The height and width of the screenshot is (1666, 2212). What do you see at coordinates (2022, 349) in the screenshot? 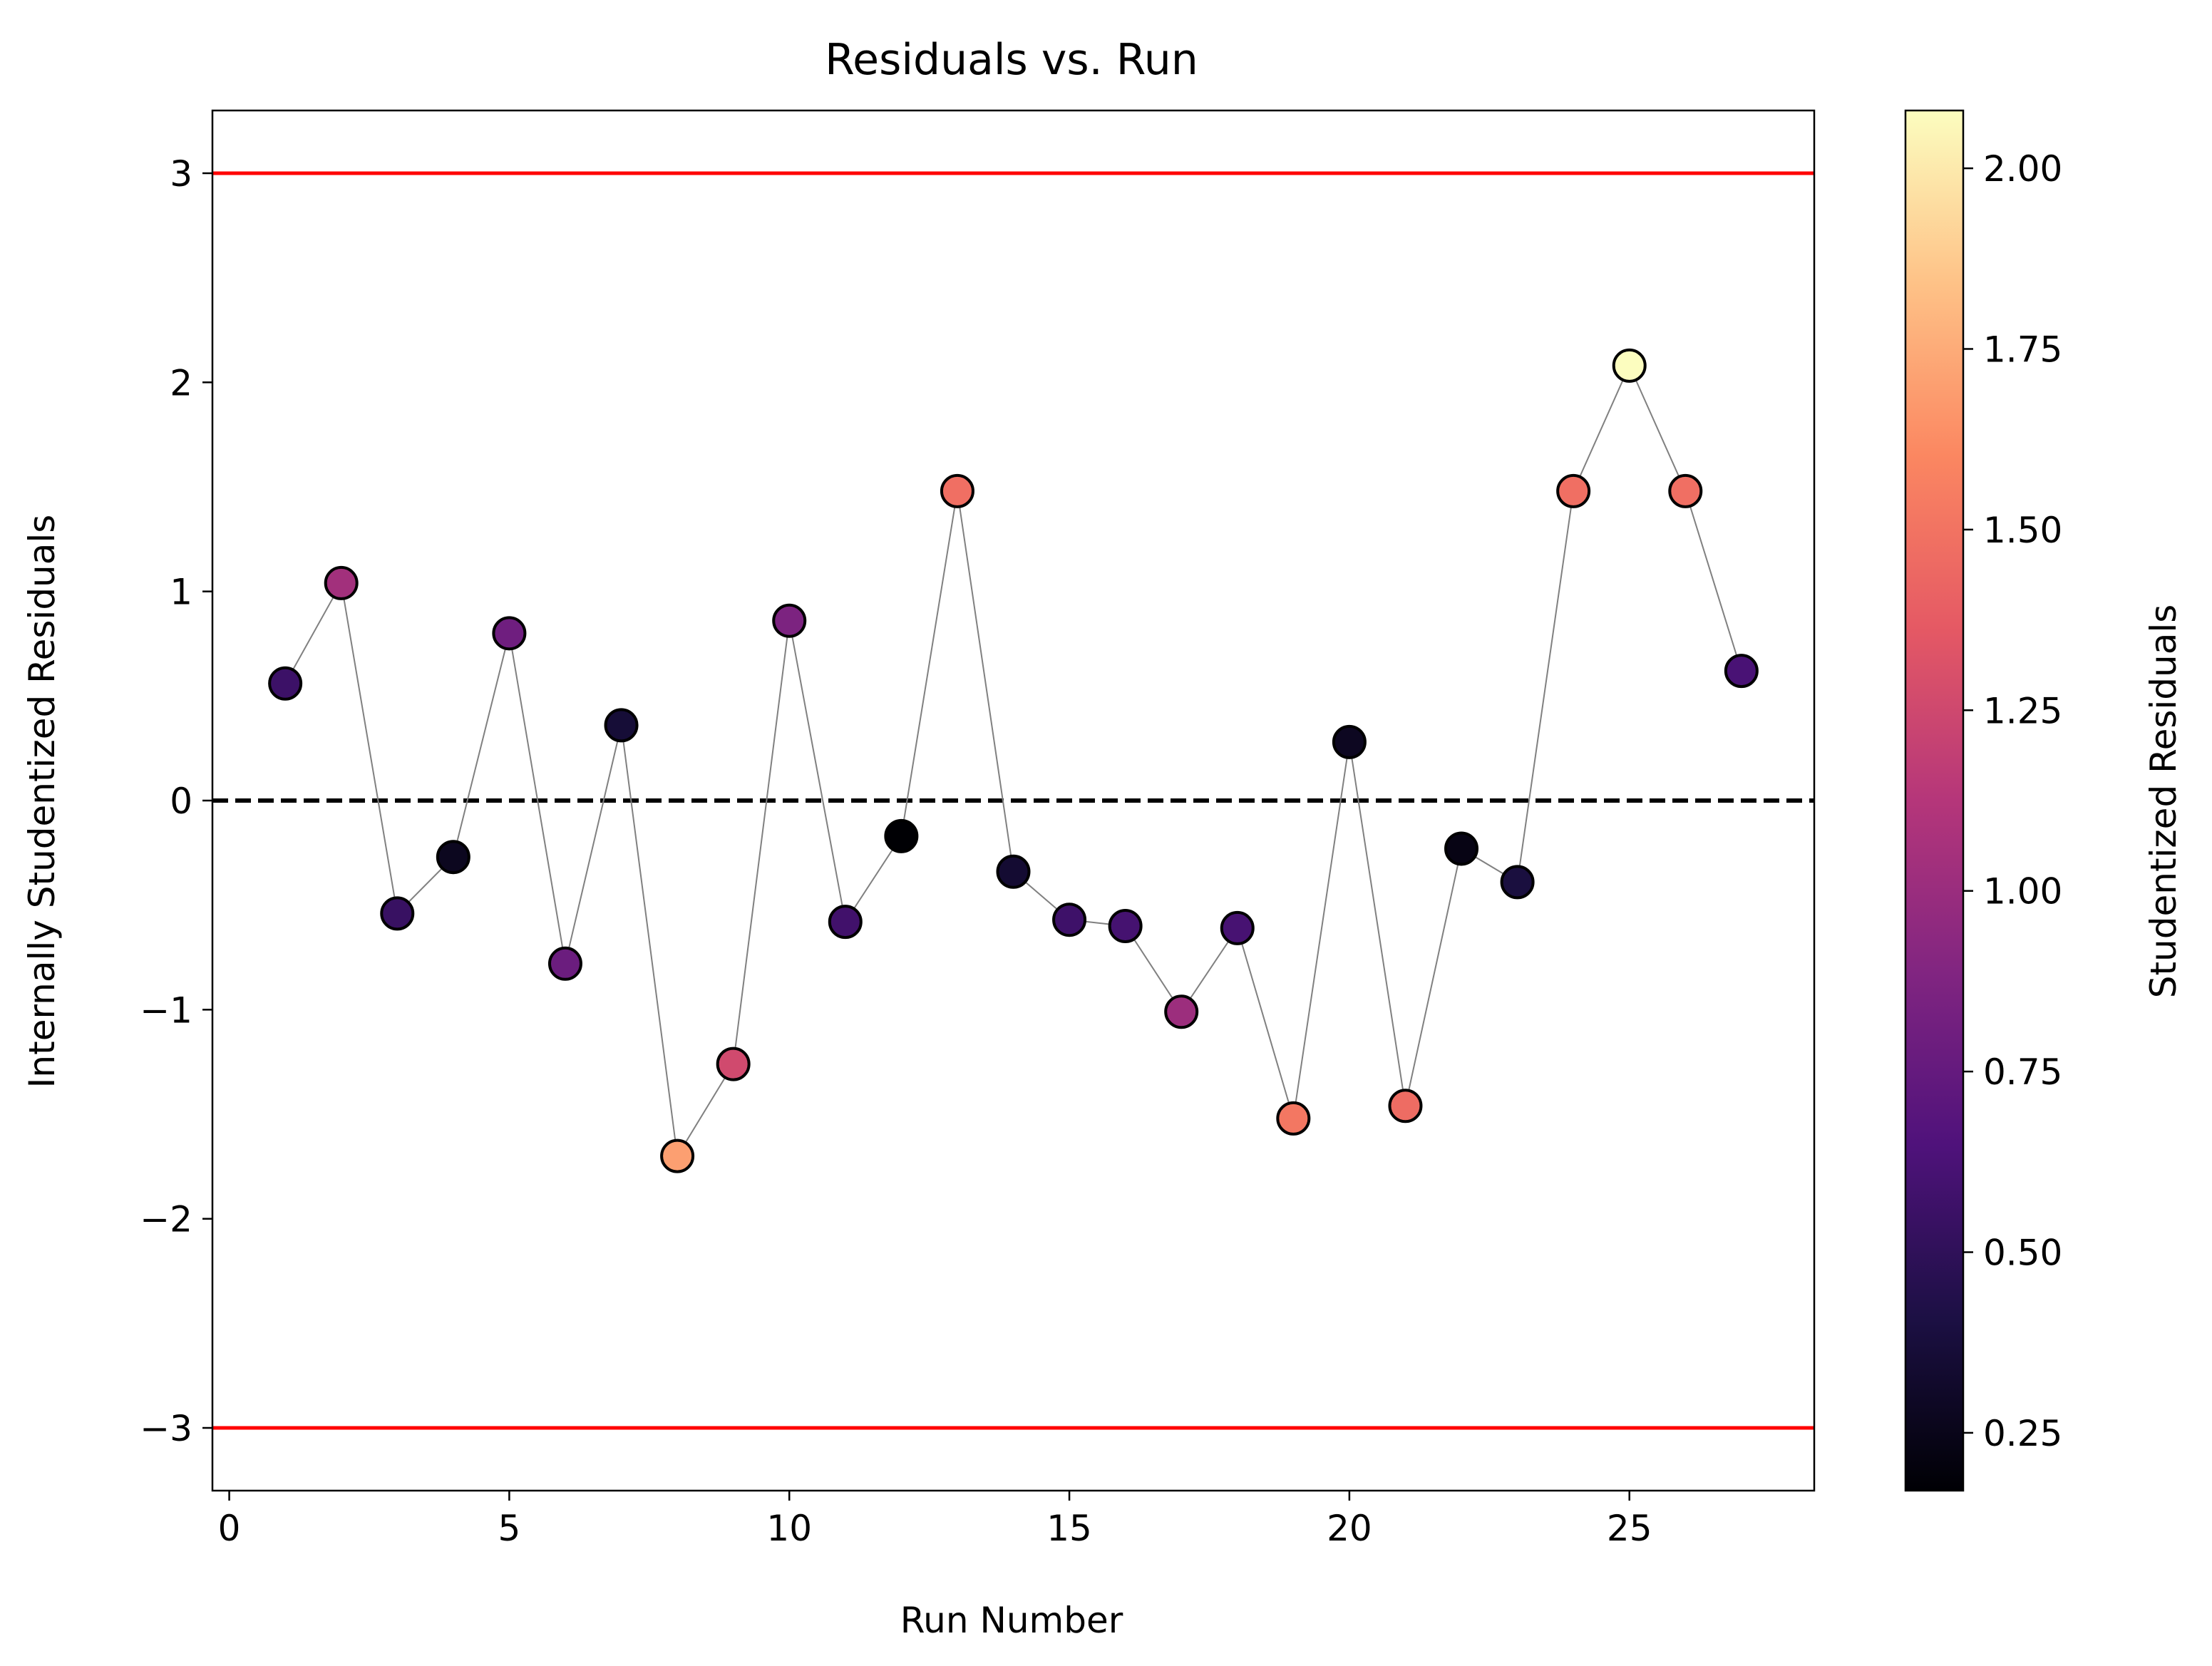
I see `colorbar-tick-label: 1.75` at bounding box center [2022, 349].